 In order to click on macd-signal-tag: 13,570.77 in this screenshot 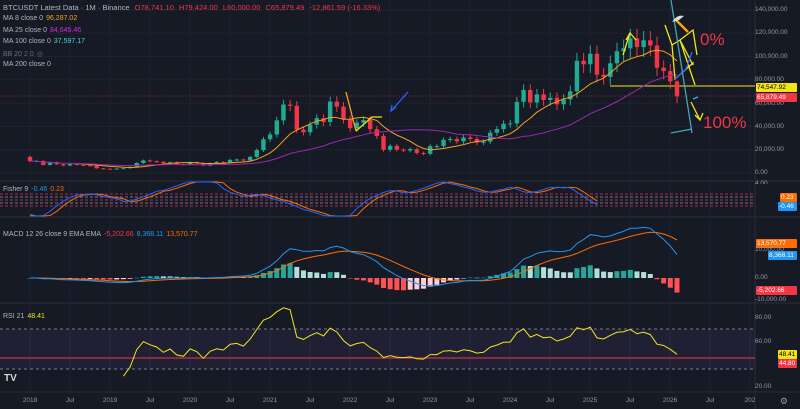, I will do `click(776, 243)`.